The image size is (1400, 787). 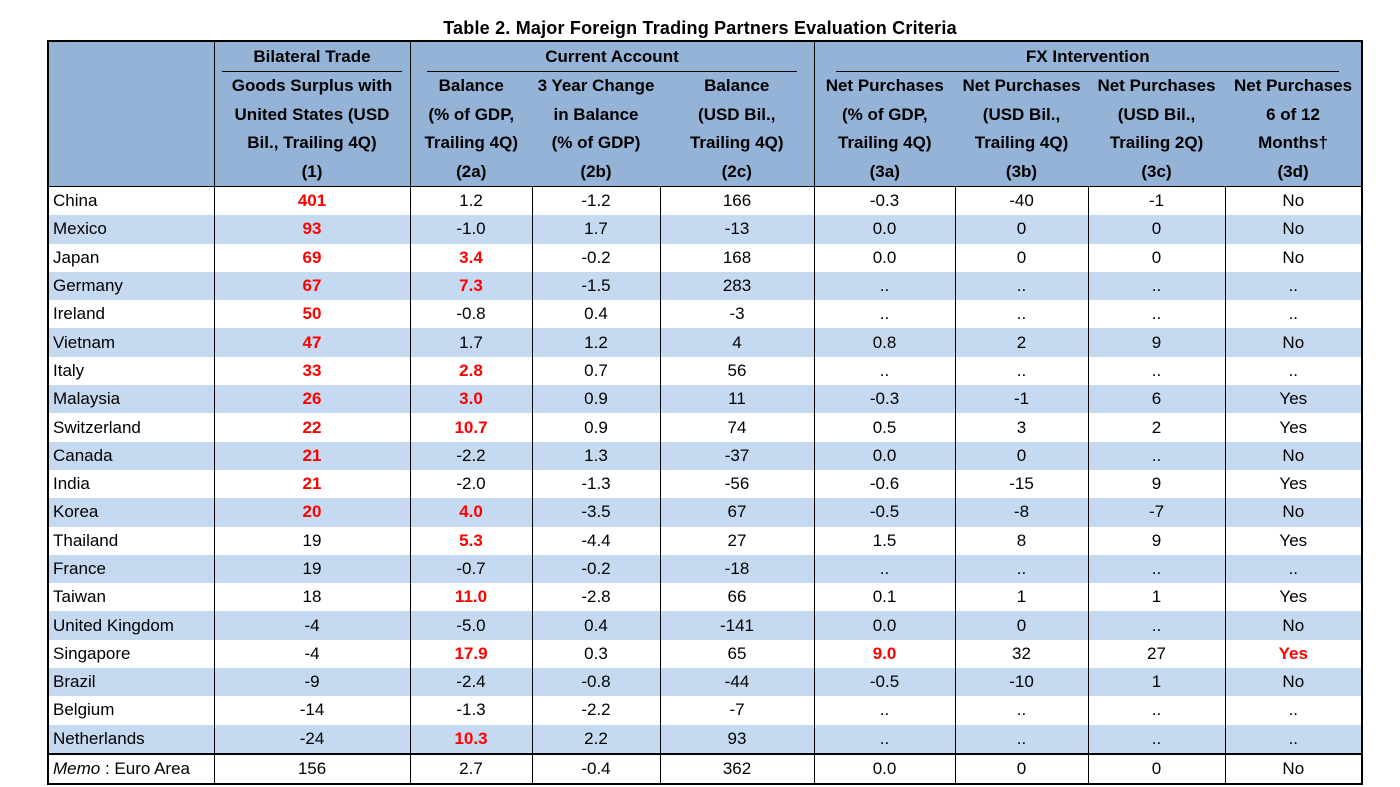 I want to click on value-cell: -5.0, so click(x=471, y=625).